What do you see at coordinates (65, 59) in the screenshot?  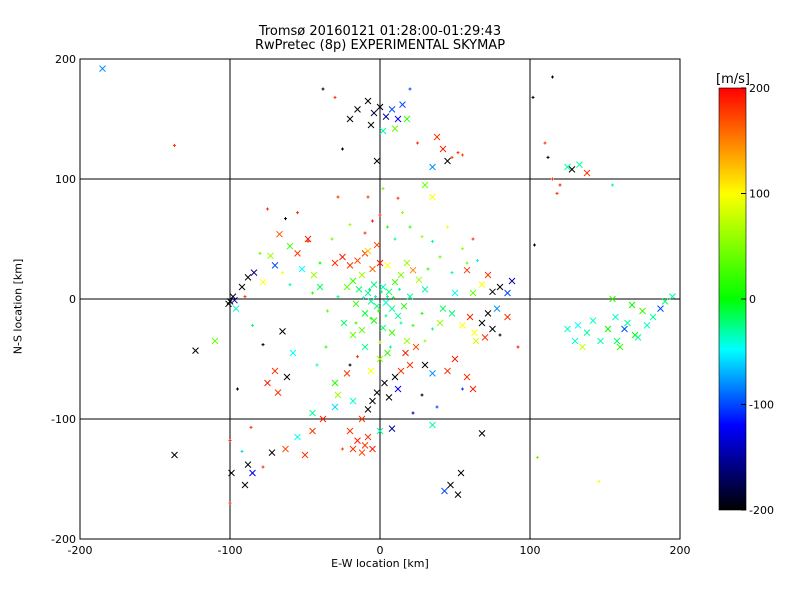 I see `y-tick-label: 200` at bounding box center [65, 59].